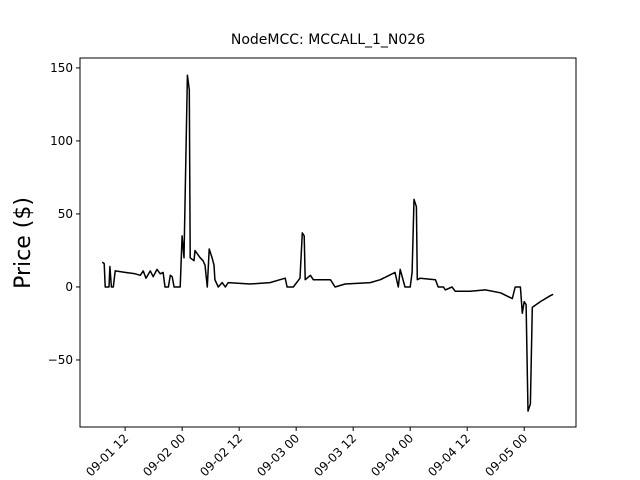 This screenshot has height=480, width=640. What do you see at coordinates (164, 455) in the screenshot?
I see `x-tick-label: 09-02 00` at bounding box center [164, 455].